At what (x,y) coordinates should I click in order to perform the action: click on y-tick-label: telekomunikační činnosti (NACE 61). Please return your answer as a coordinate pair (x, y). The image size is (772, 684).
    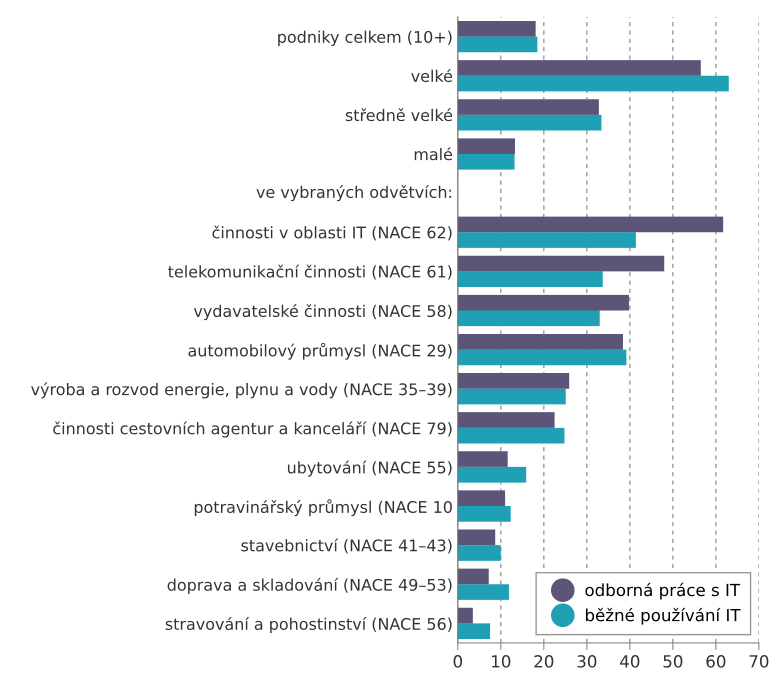
    Looking at the image, I should click on (310, 272).